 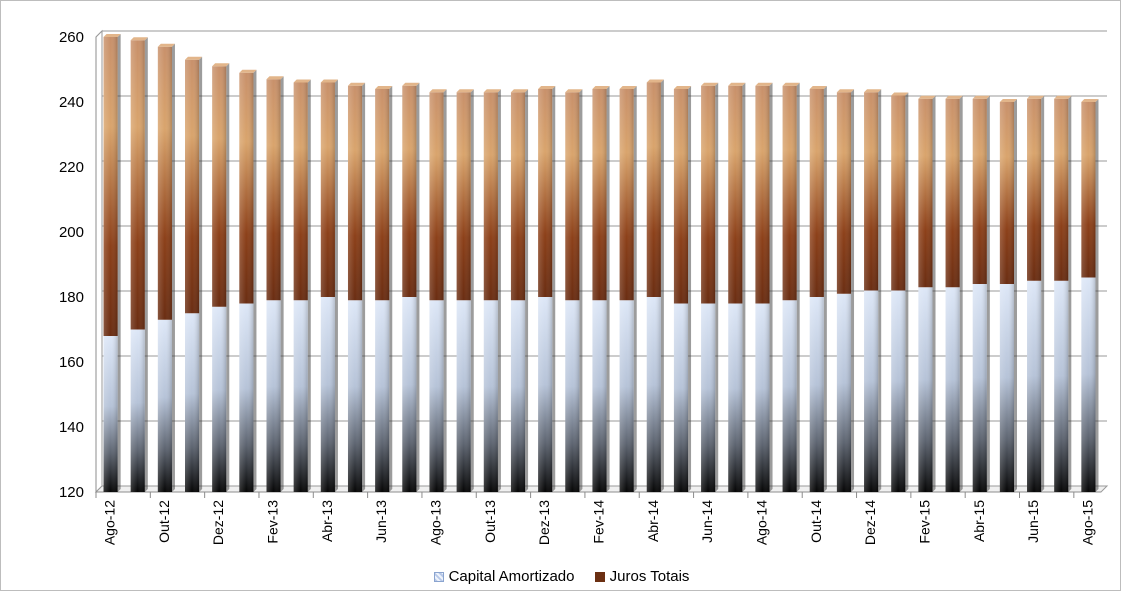 What do you see at coordinates (503, 576) in the screenshot?
I see `legend-item-capital: Capital Amortizado` at bounding box center [503, 576].